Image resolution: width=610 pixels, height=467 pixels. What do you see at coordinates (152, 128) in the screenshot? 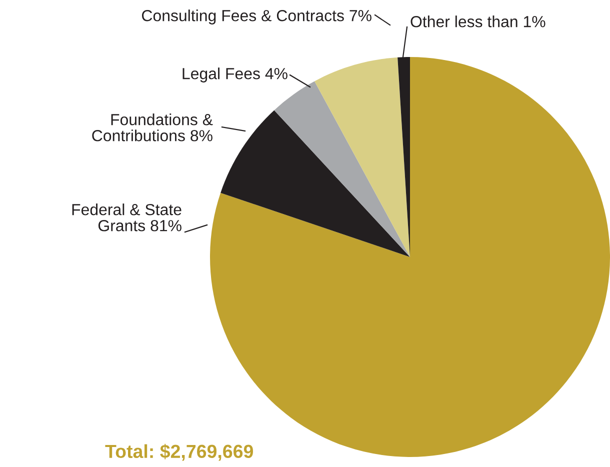
I see `slice-label: Foundations & Contributions 8%` at bounding box center [152, 128].